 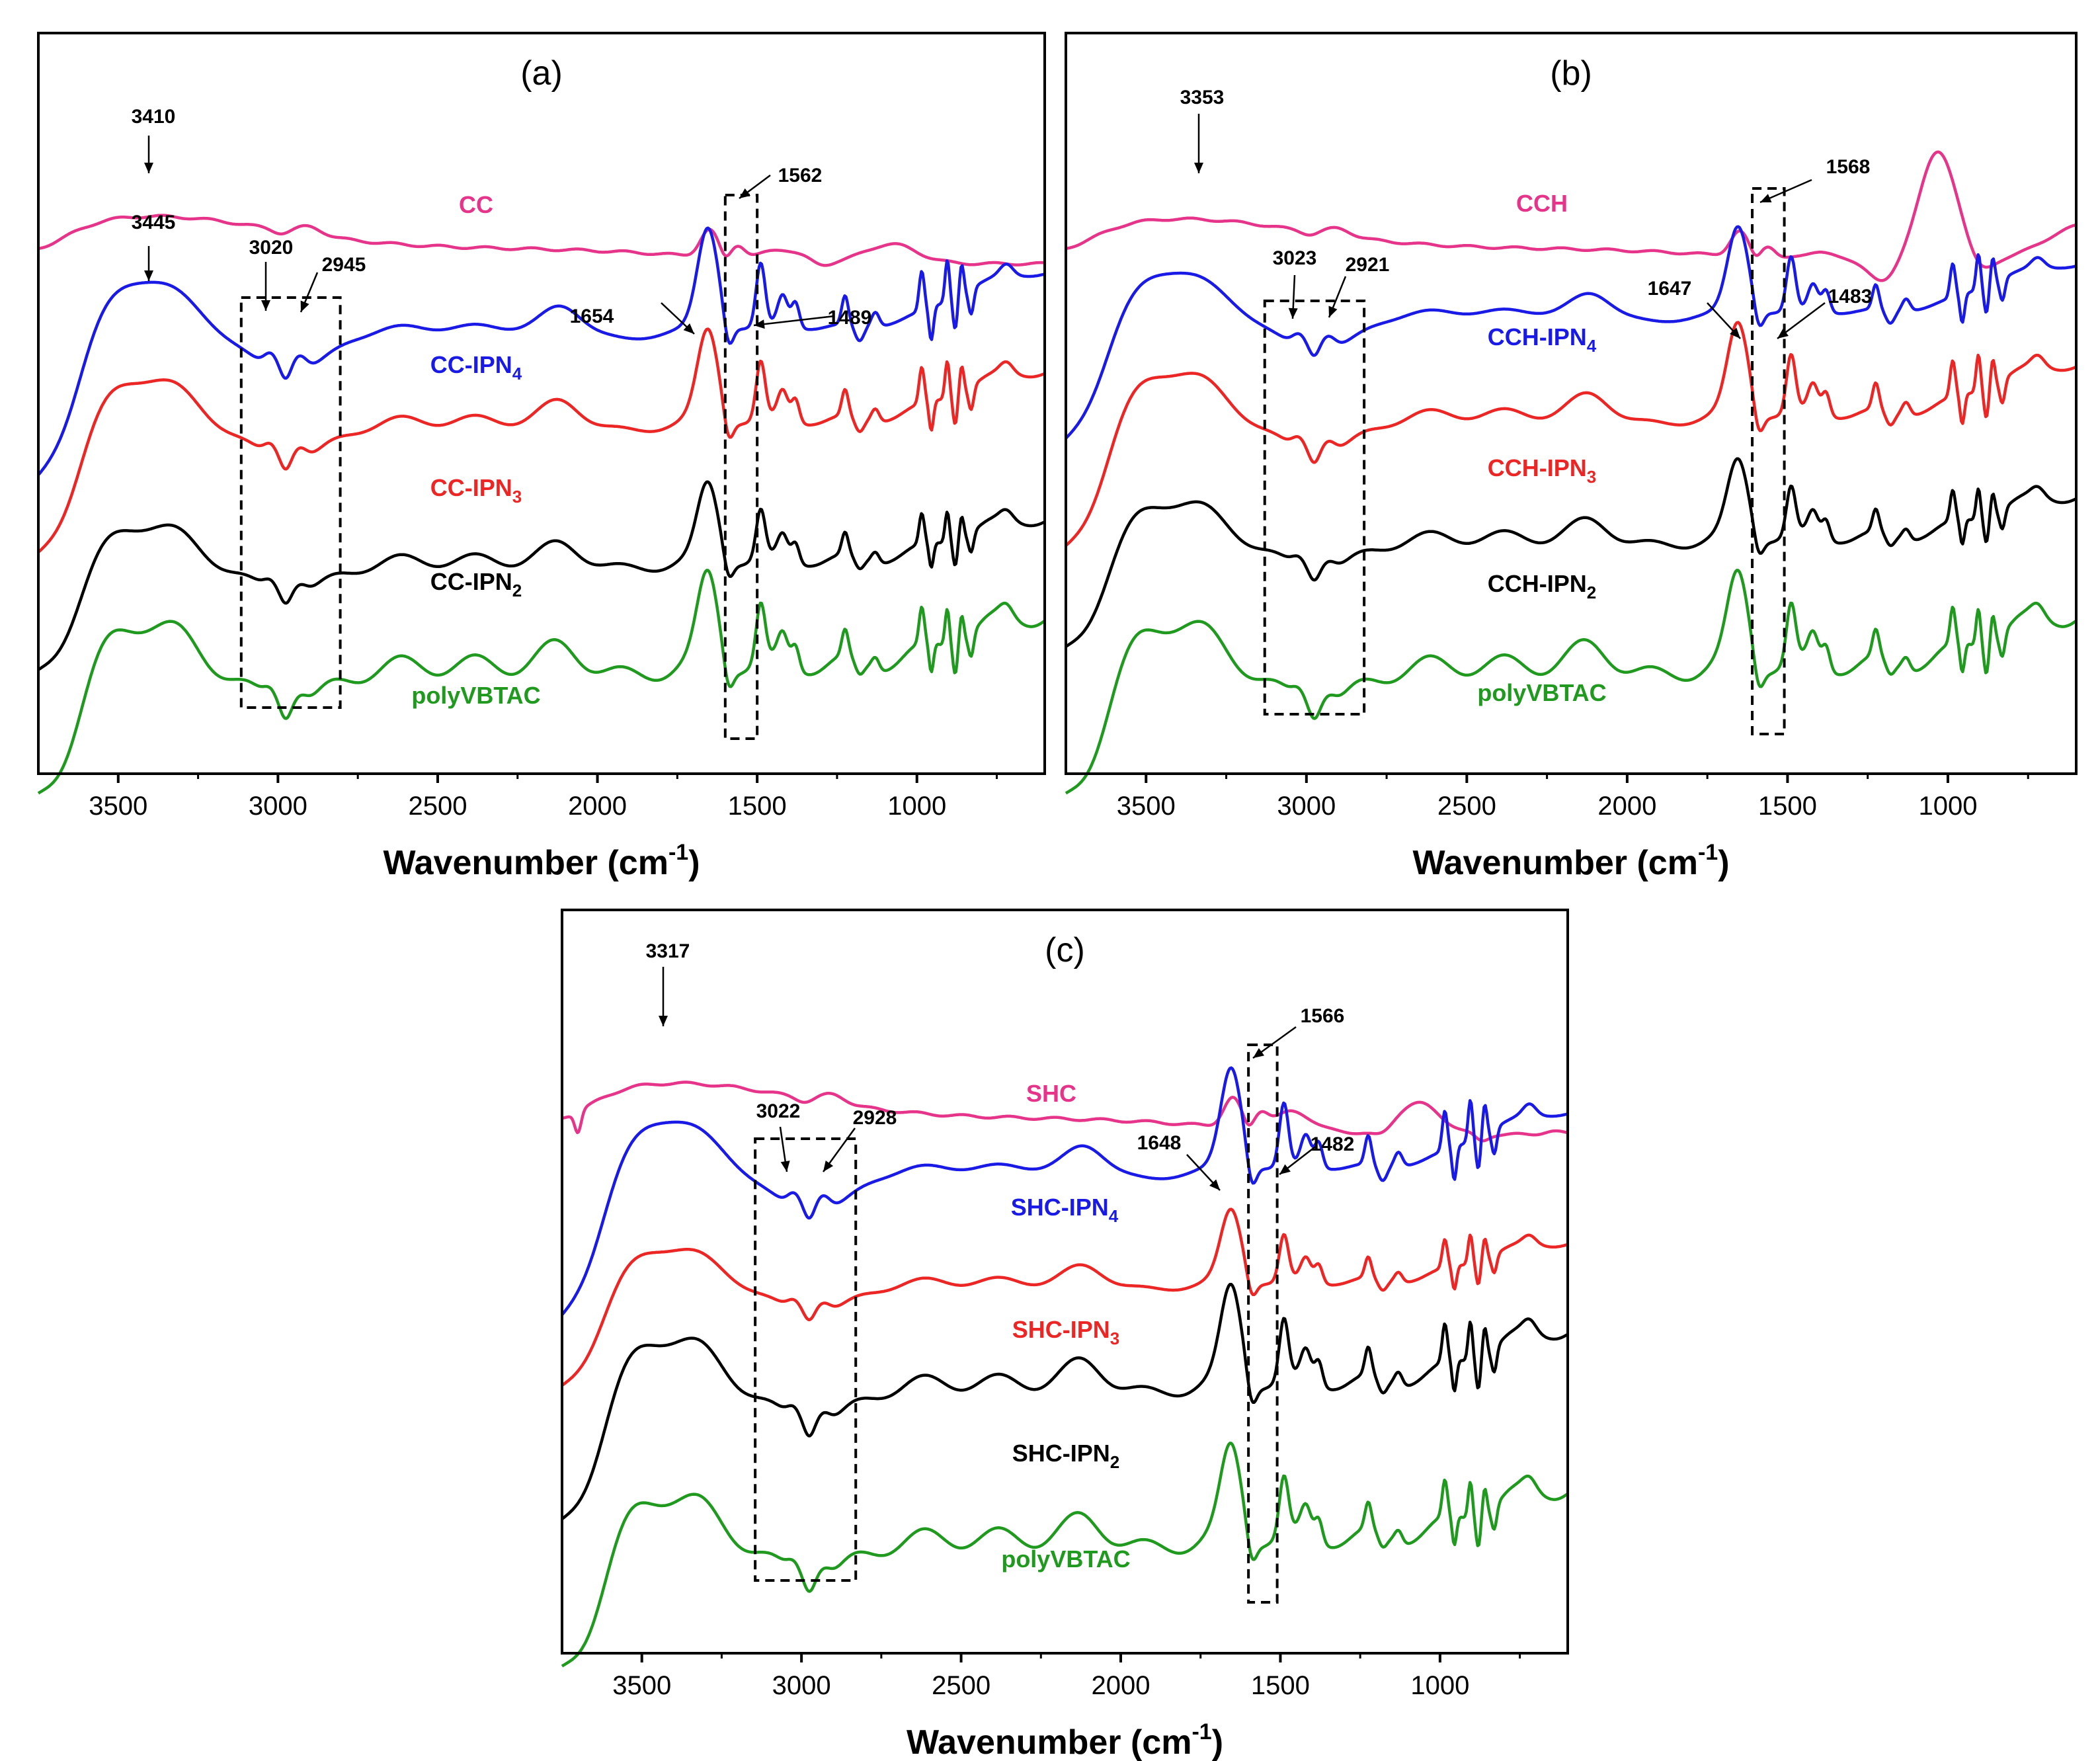 I want to click on peak-annotation-label: 1562, so click(x=801, y=175).